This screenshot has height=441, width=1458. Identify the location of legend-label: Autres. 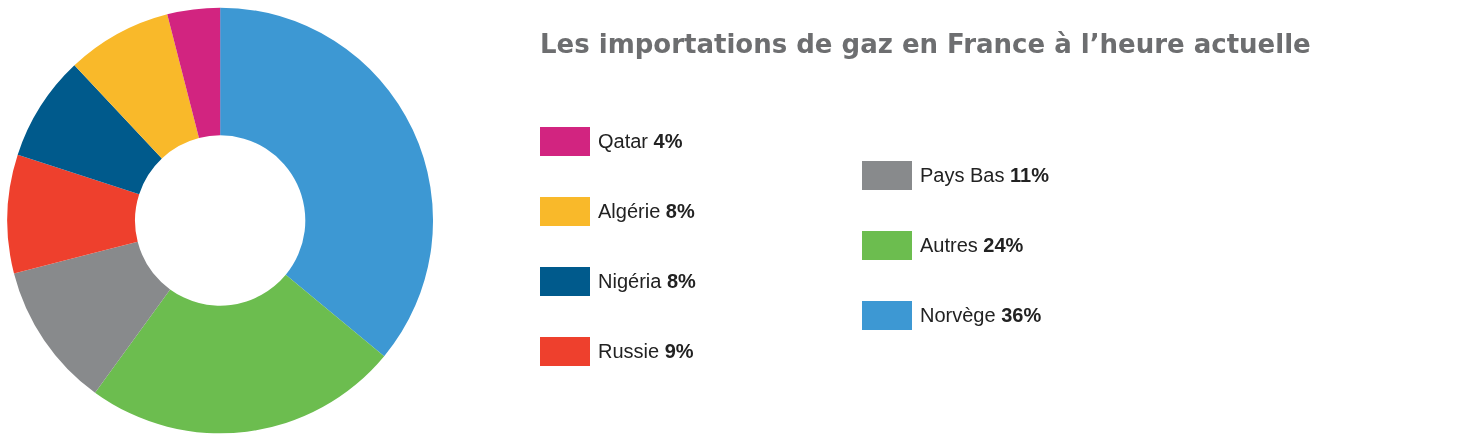
(949, 245).